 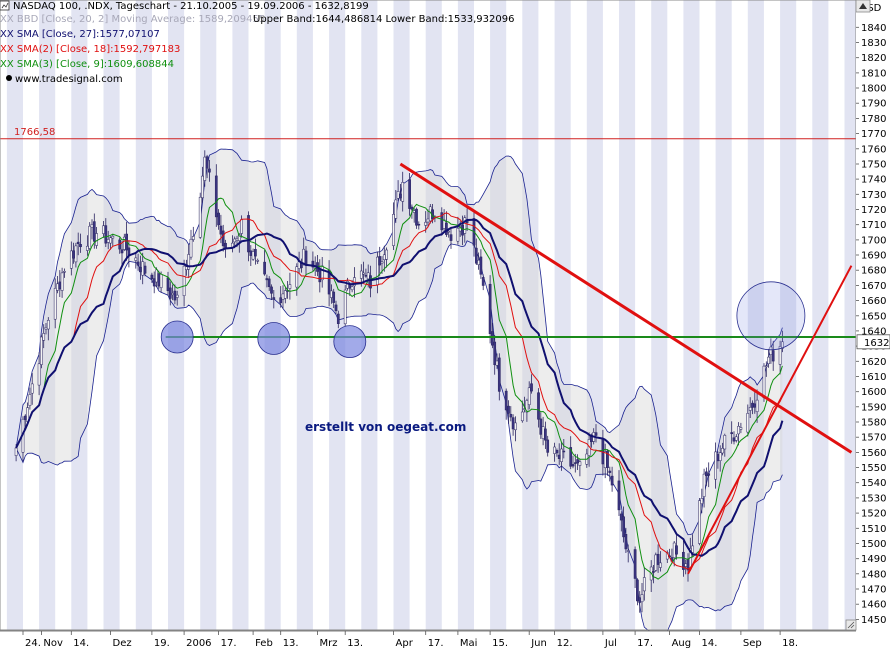 I want to click on arrow-up-icon, so click(x=863, y=6).